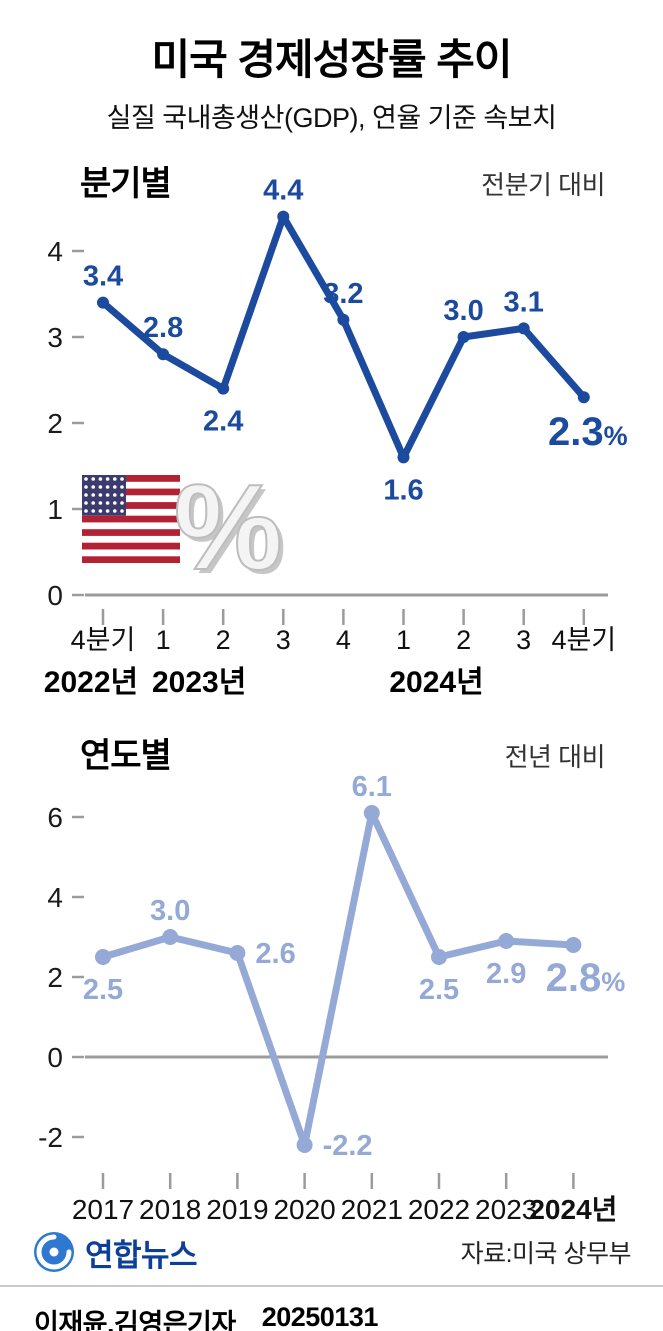 The image size is (663, 1331). I want to click on yearly-chart-title: 연도별, so click(126, 756).